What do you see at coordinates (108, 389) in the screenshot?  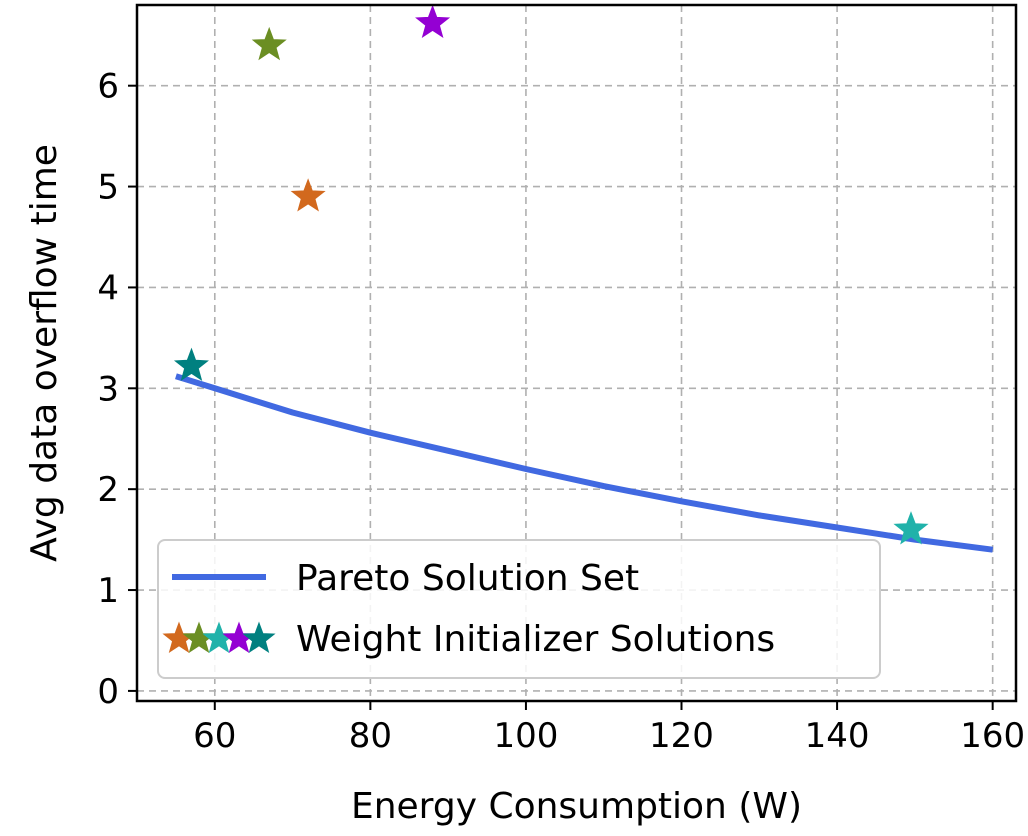 I see `y-tick-label: 3` at bounding box center [108, 389].